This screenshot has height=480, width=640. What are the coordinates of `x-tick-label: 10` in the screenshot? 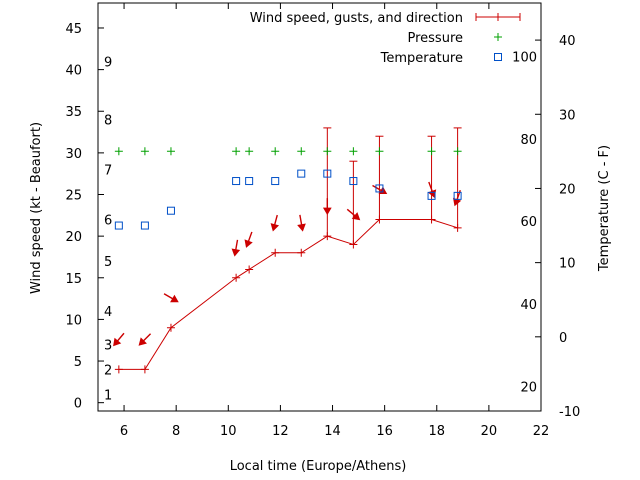 It's located at (228, 431).